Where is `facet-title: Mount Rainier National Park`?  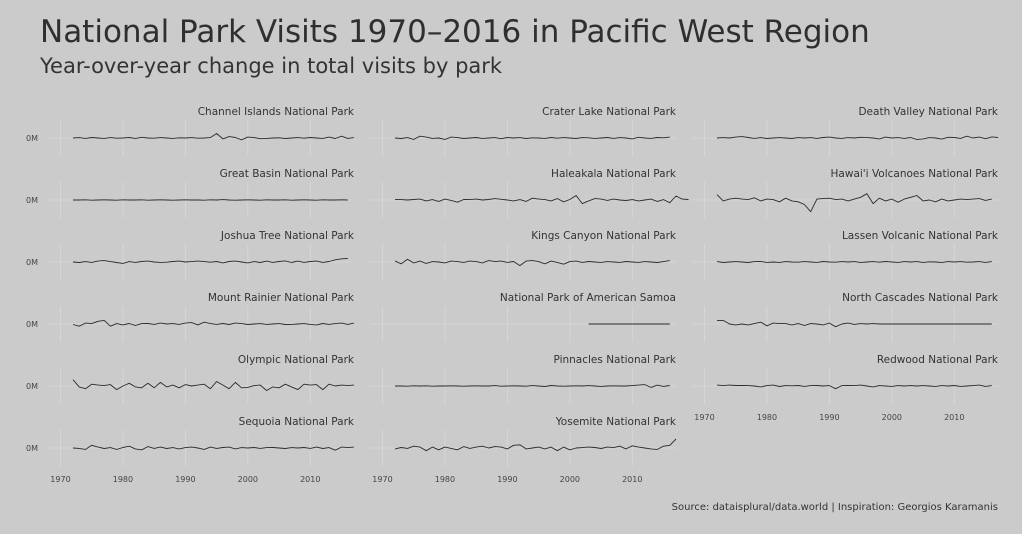
facet-title: Mount Rainier National Park is located at coordinates (281, 298).